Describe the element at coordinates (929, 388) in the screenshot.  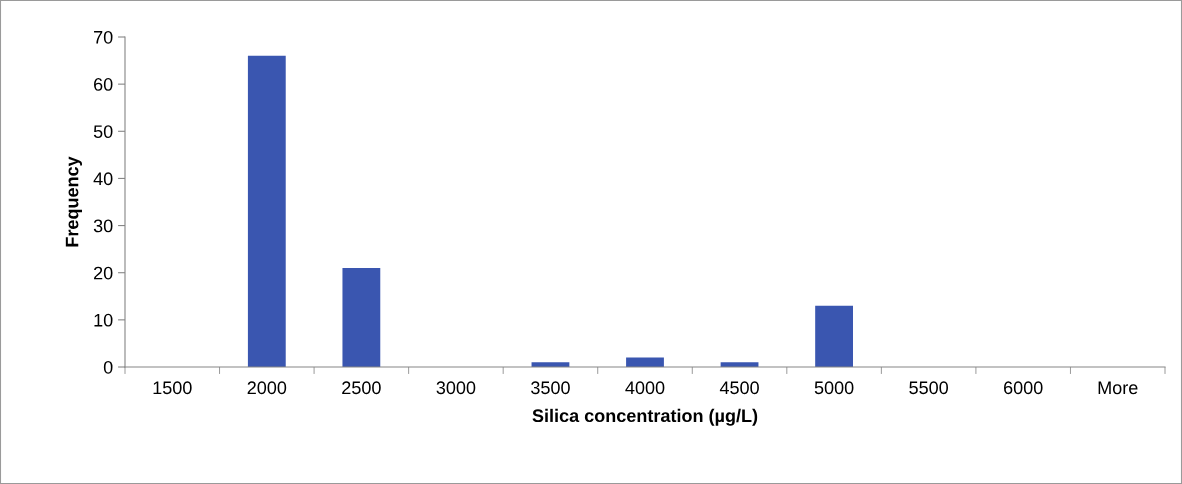
I see `x-tick-label: 5500` at that location.